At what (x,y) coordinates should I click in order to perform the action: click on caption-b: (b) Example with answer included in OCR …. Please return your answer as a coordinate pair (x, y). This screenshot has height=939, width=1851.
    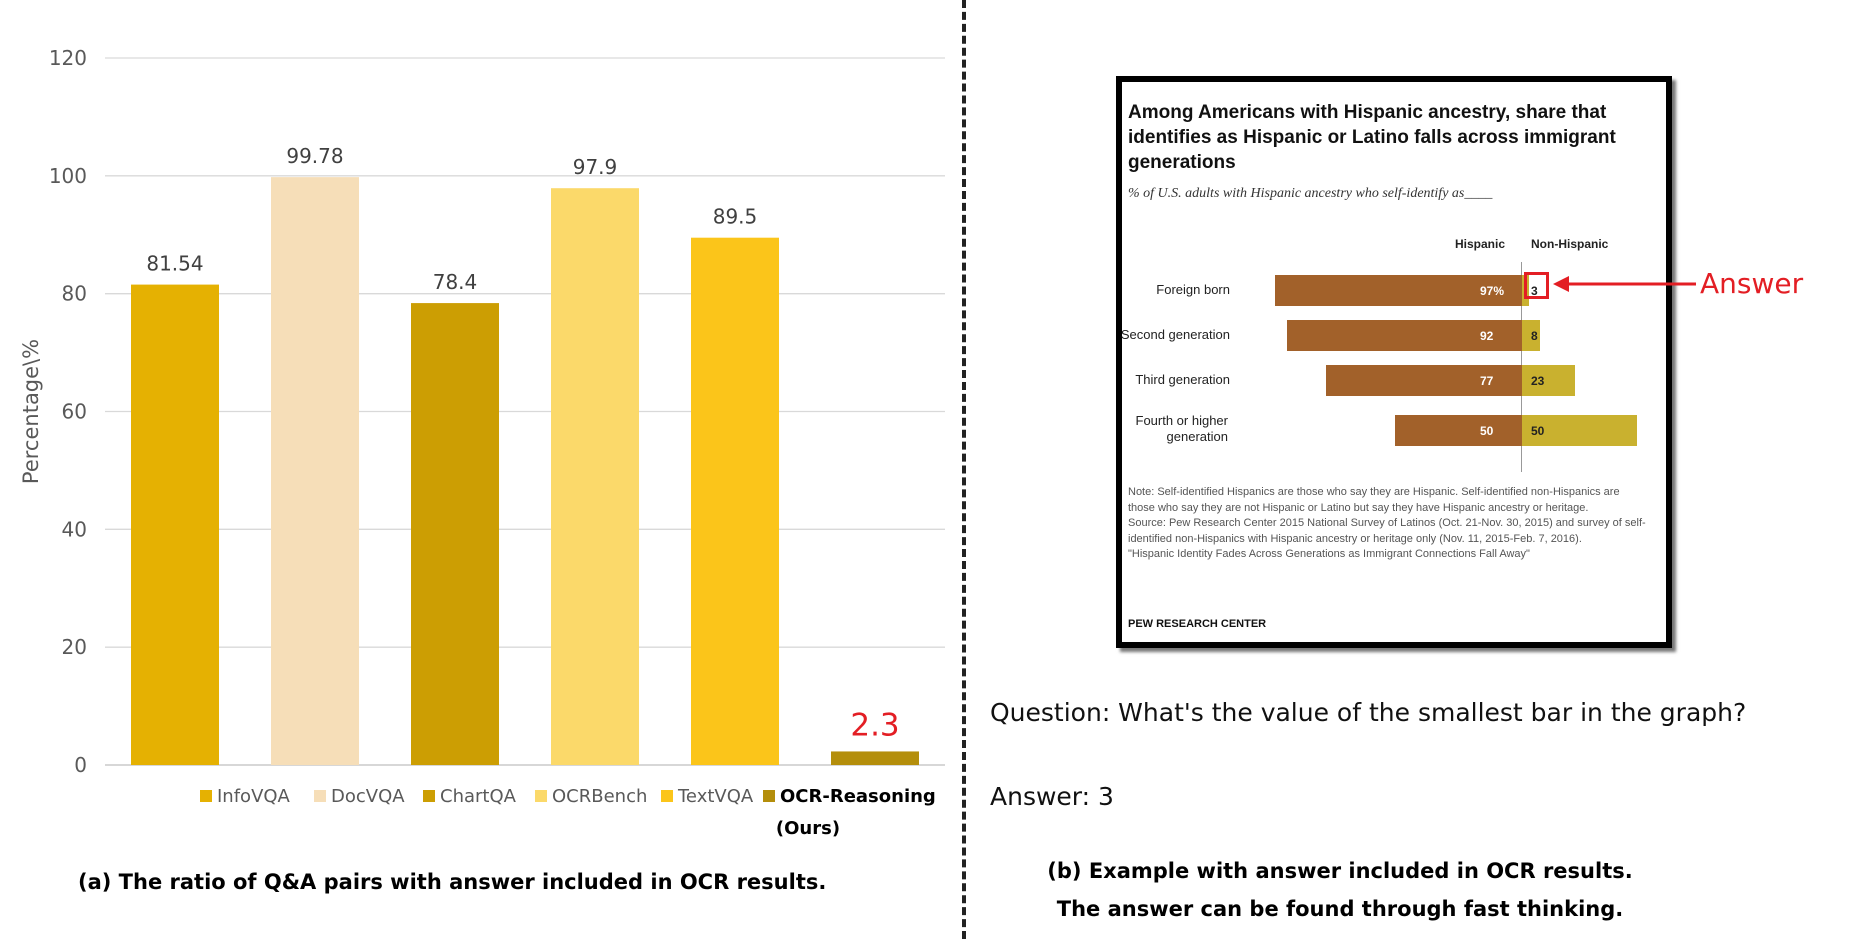
    Looking at the image, I should click on (1340, 890).